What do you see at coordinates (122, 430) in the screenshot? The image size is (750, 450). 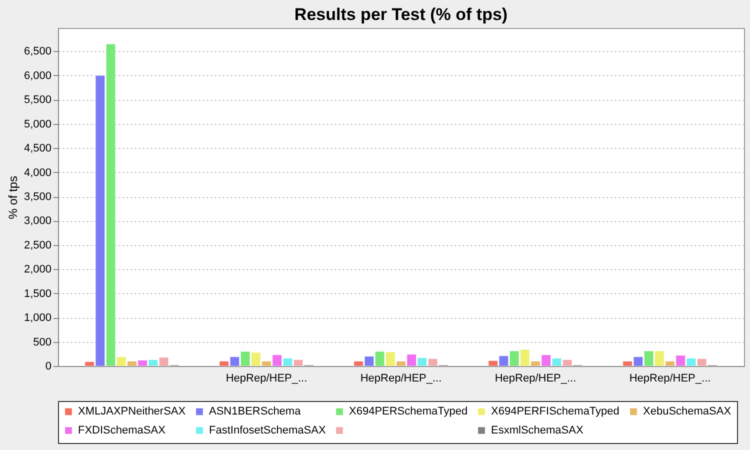 I see `legend-label: FXDISchemaSAX` at bounding box center [122, 430].